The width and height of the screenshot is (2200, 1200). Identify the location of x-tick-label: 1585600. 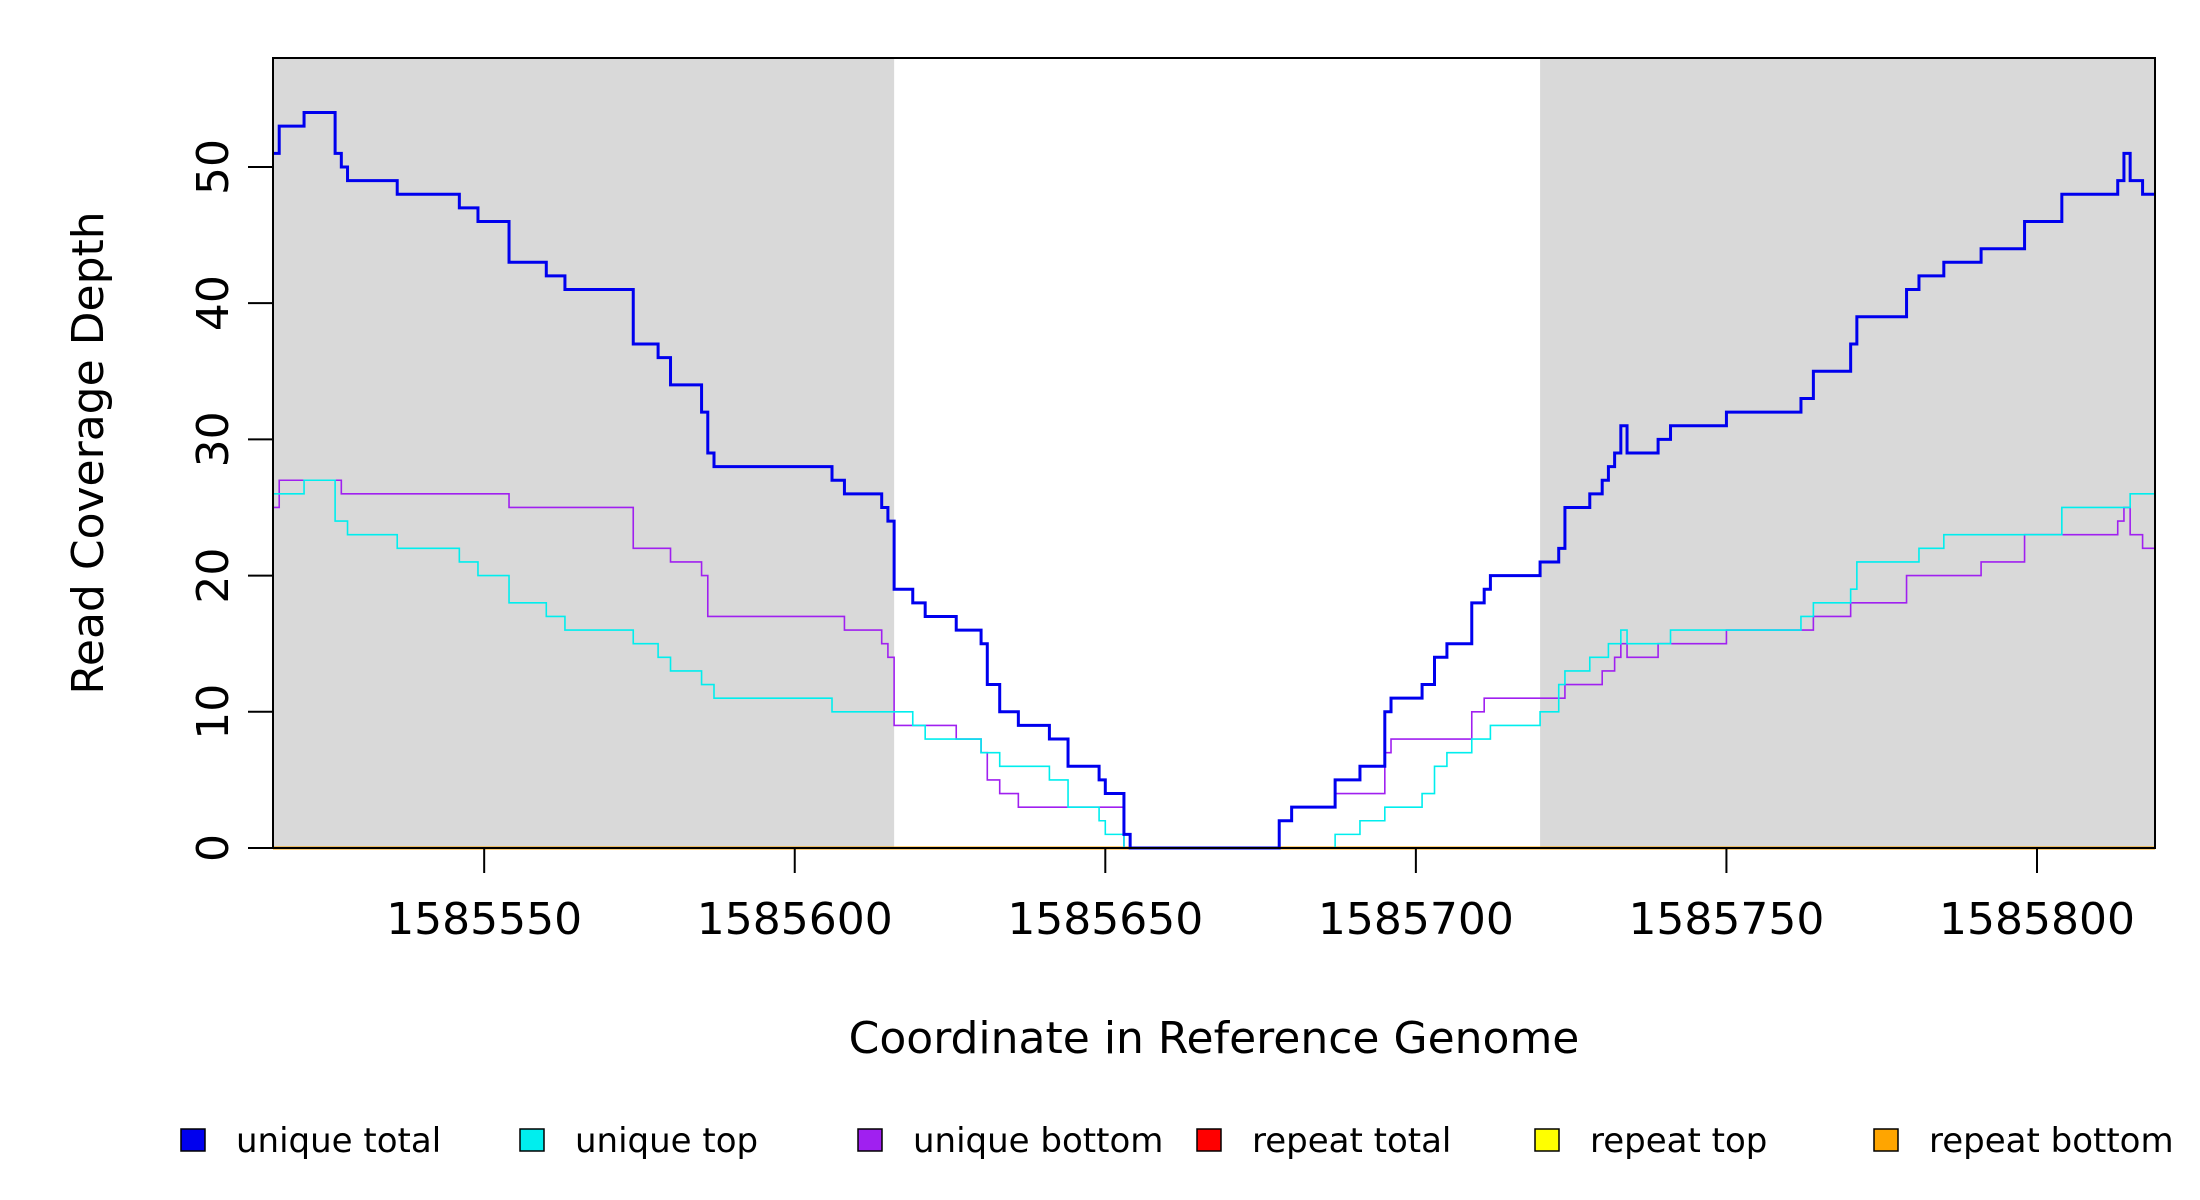
(795, 919).